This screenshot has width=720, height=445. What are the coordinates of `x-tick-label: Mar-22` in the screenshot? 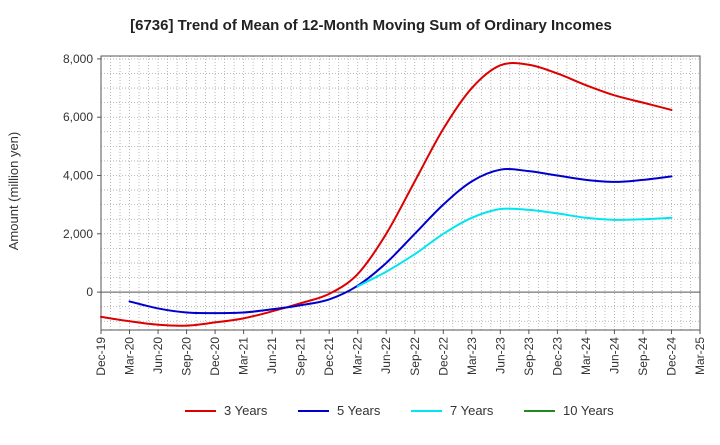 It's located at (358, 356).